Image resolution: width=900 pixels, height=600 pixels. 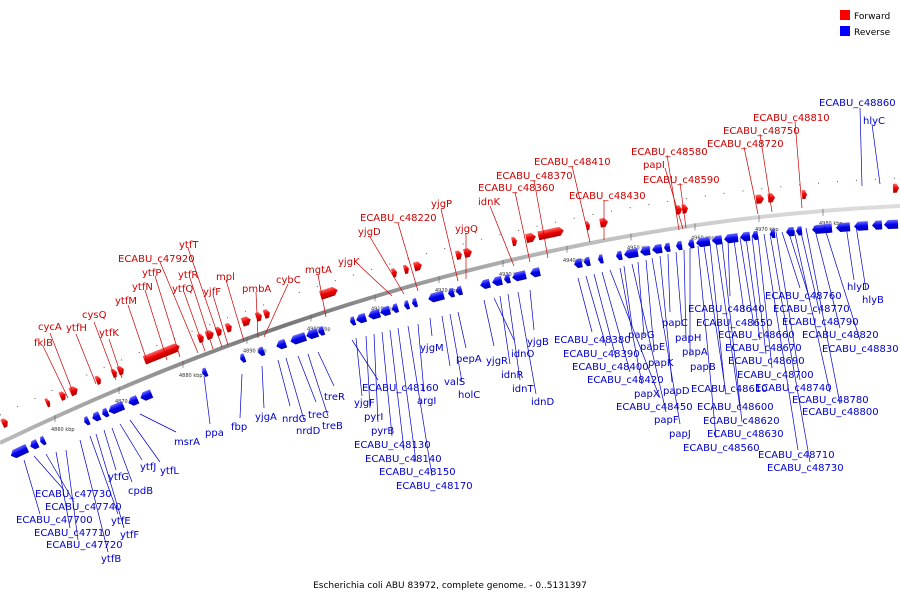 I want to click on gene-label: ECABU_c48800, so click(x=840, y=412).